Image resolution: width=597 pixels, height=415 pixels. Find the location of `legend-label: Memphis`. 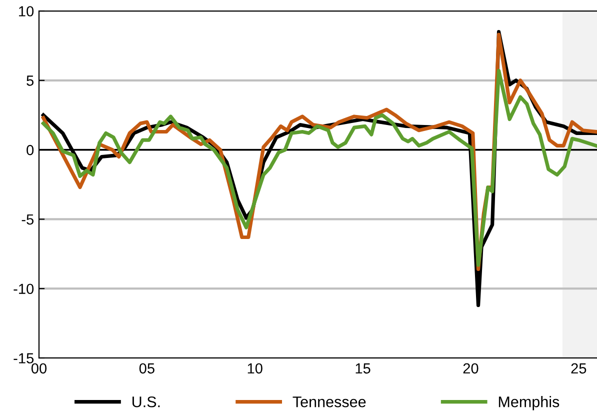

legend-label: Memphis is located at coordinates (529, 403).